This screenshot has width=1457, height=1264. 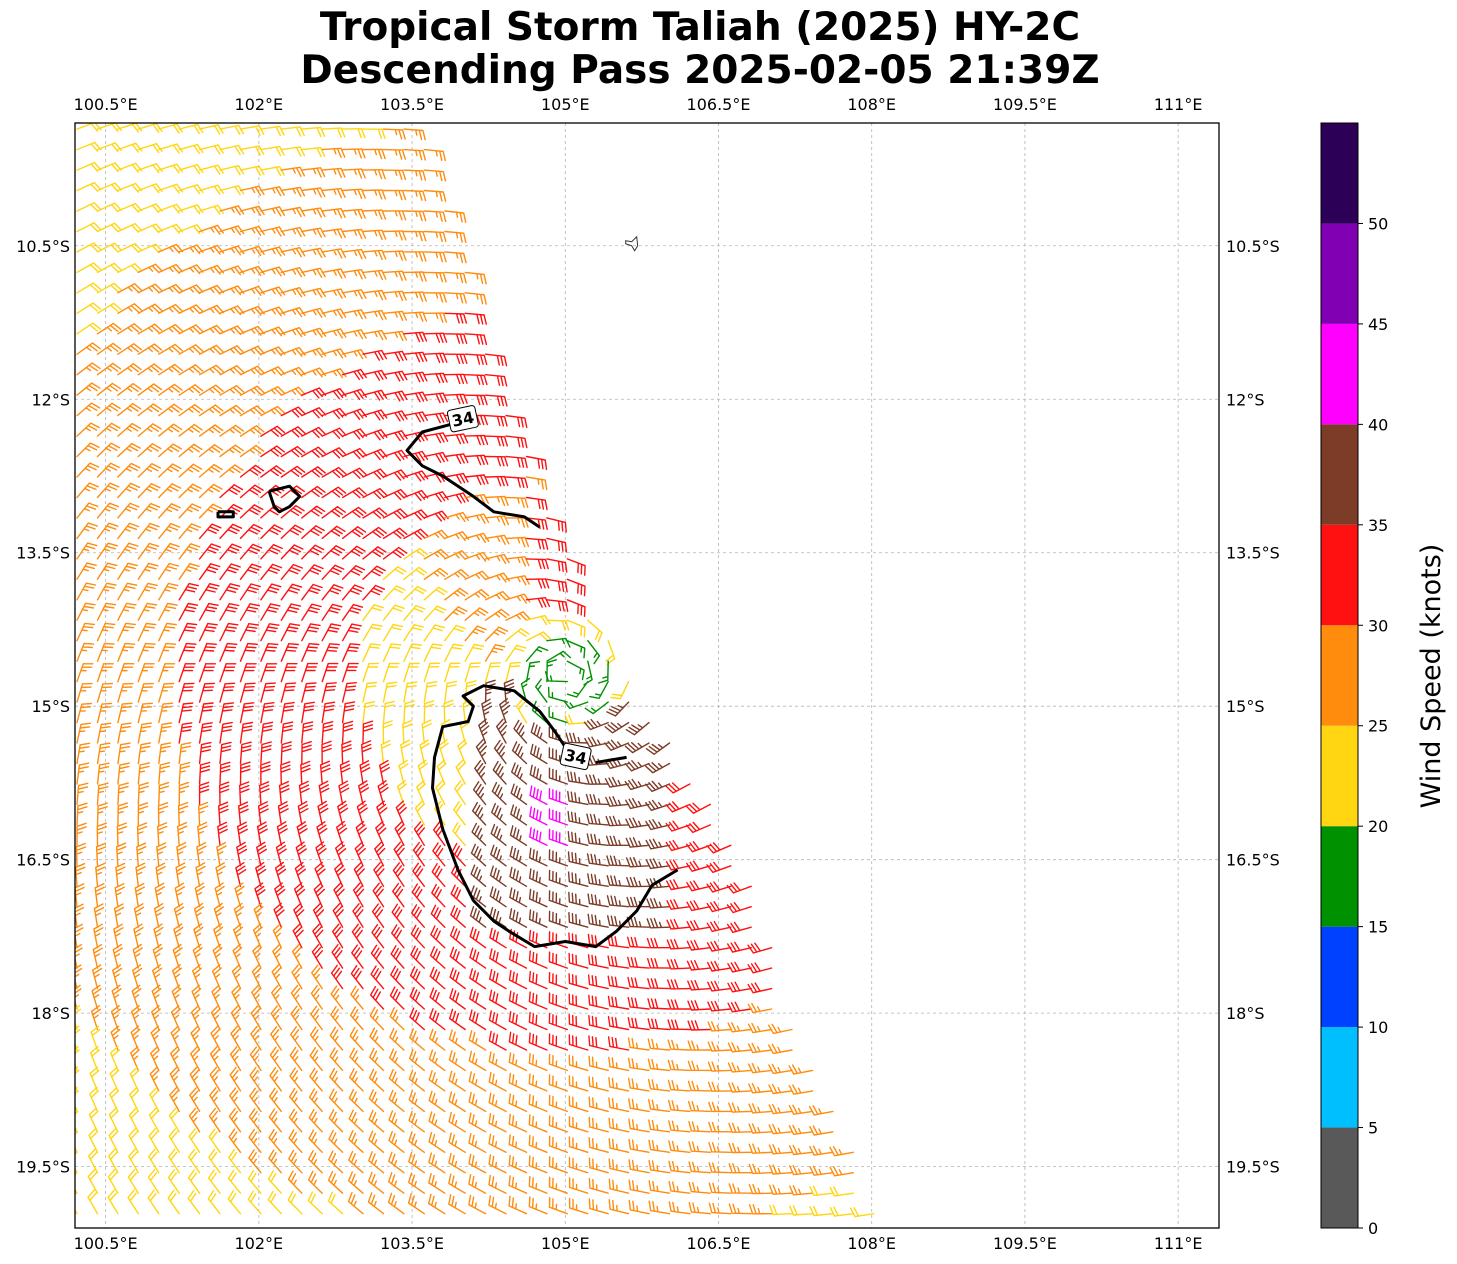 What do you see at coordinates (719, 1243) in the screenshot?
I see `lon-tick-label-bottom: 106.5°E` at bounding box center [719, 1243].